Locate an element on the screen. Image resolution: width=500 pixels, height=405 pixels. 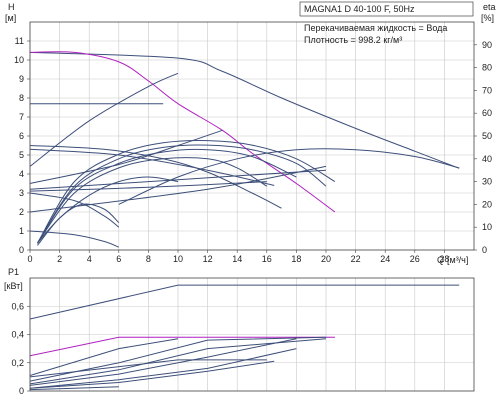
x-tick-label: 8 is located at coordinates (148, 259).